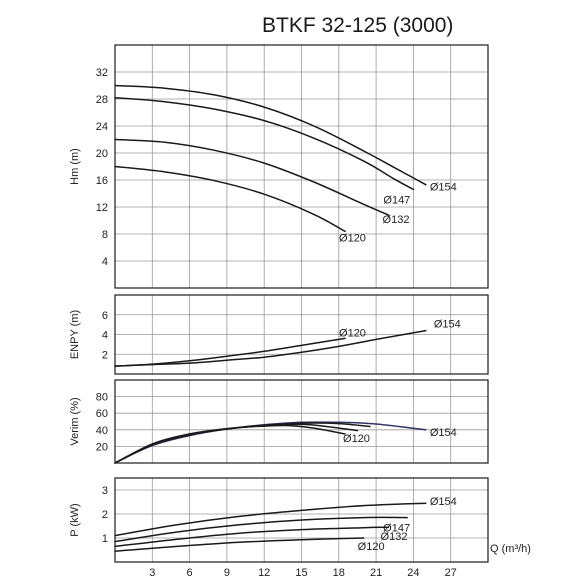 The image size is (580, 580). Describe the element at coordinates (230, 199) in the screenshot. I see `head-curve-d120` at that location.